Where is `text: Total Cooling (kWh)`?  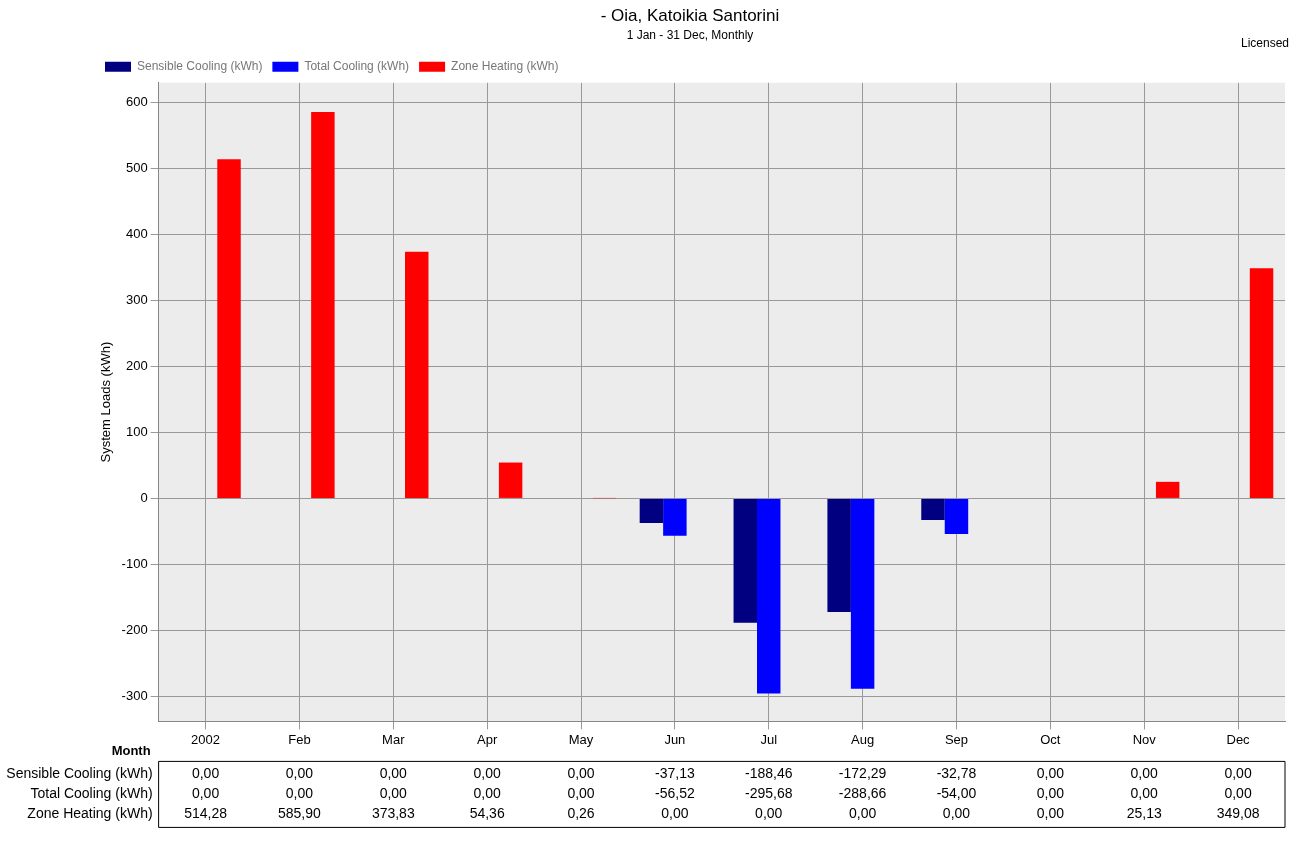
text: Total Cooling (kWh) is located at coordinates (91, 793).